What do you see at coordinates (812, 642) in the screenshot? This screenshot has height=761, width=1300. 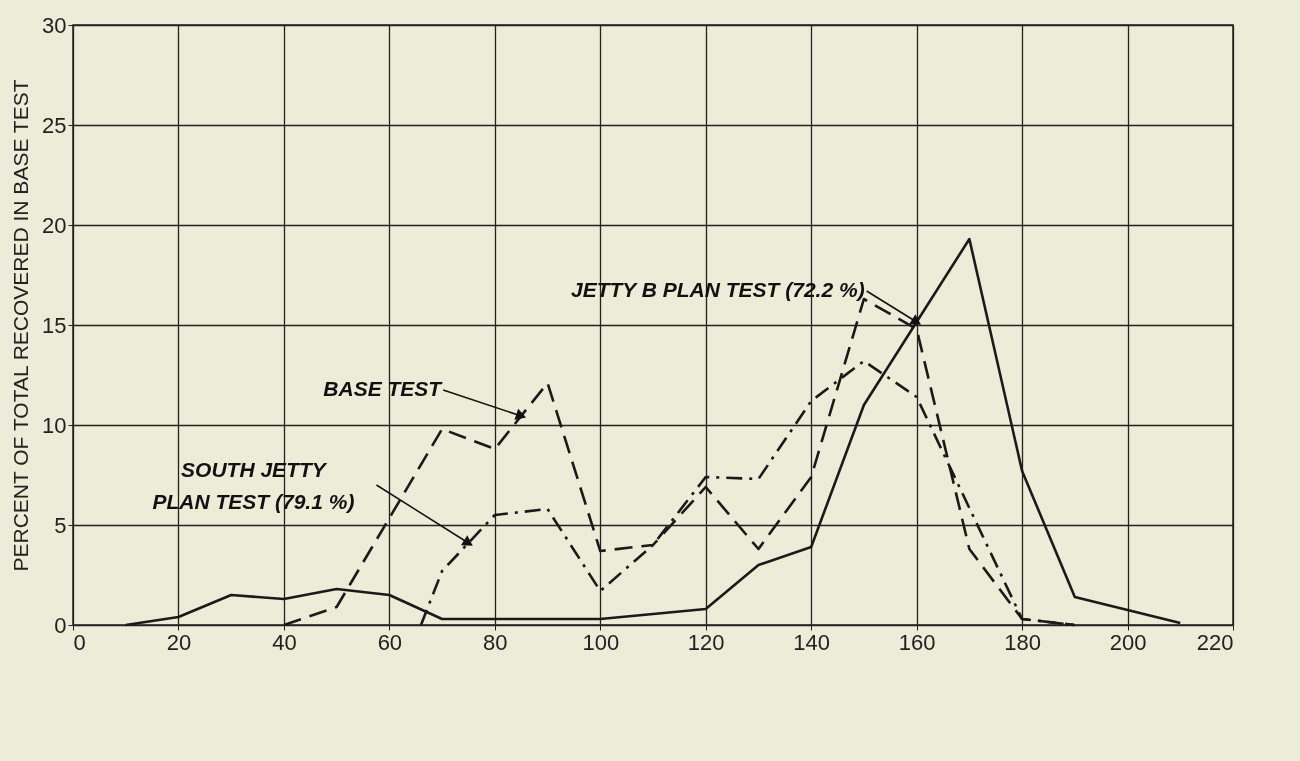 I see `x-tick-label: 140` at bounding box center [812, 642].